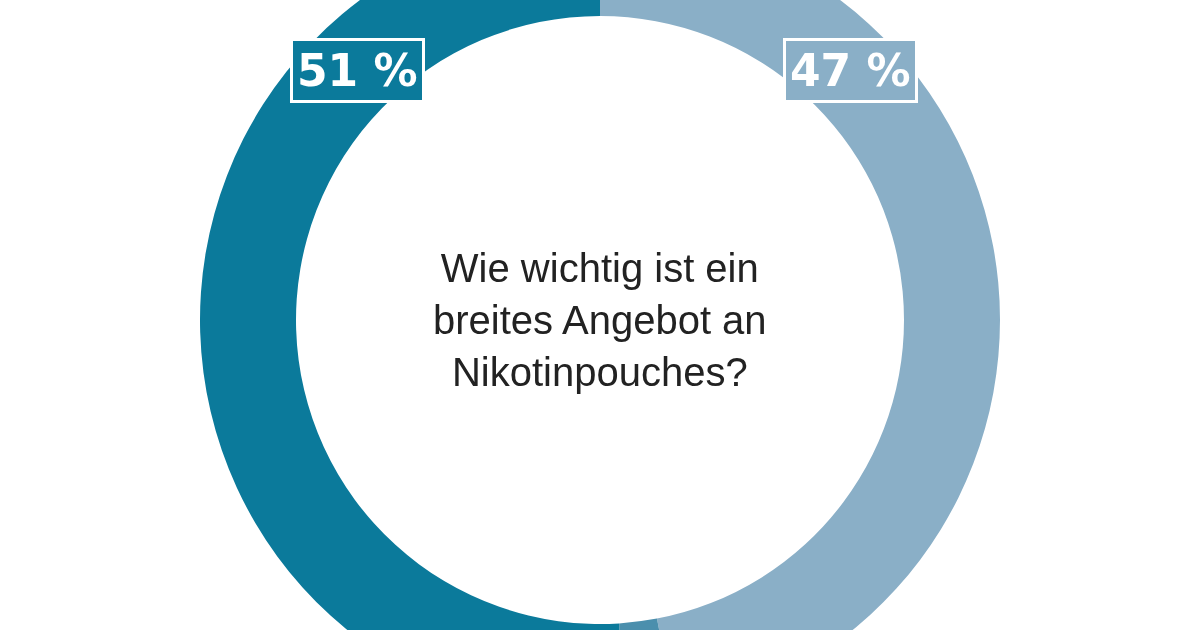  Describe the element at coordinates (357, 70) in the screenshot. I see `data-label: 51 %` at that location.